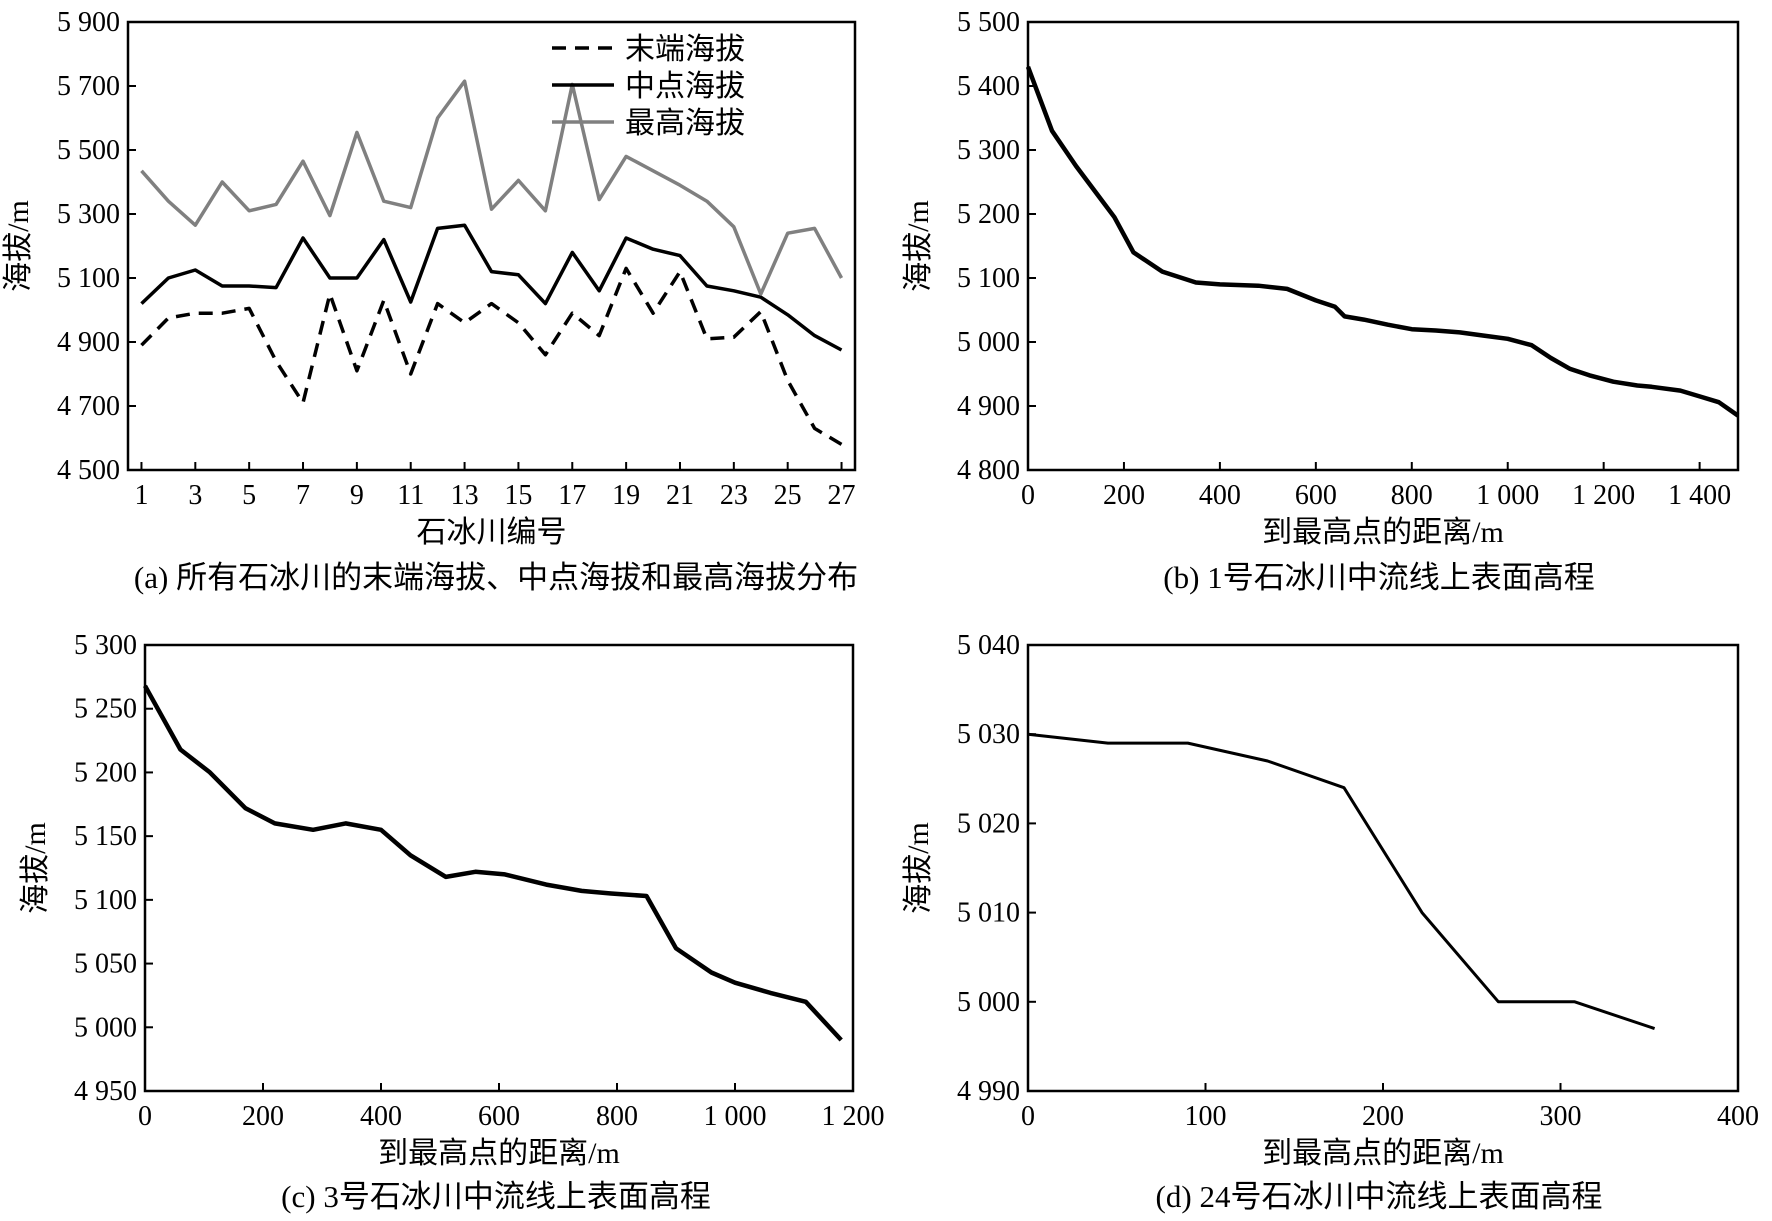  I want to click on y-tick-label: 5 040, so click(988, 645).